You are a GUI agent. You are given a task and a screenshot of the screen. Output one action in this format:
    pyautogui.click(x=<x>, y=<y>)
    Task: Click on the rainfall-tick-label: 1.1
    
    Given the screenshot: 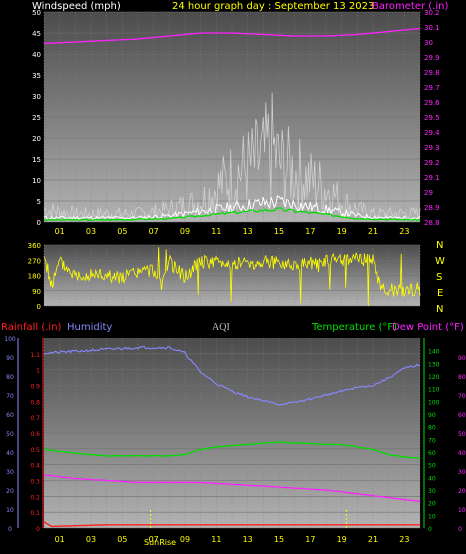 What is the action you would take?
    pyautogui.click(x=35, y=355)
    